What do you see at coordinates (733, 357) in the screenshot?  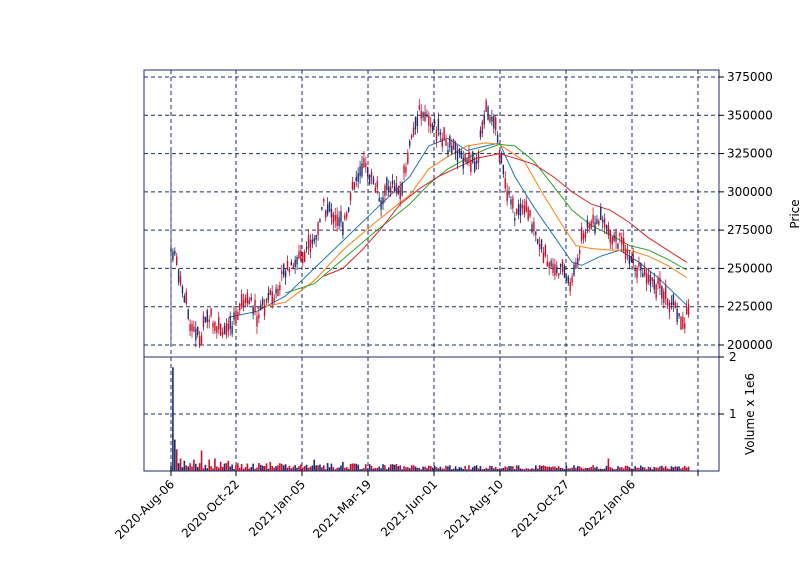 I see `volume-tick-label: 2` at bounding box center [733, 357].